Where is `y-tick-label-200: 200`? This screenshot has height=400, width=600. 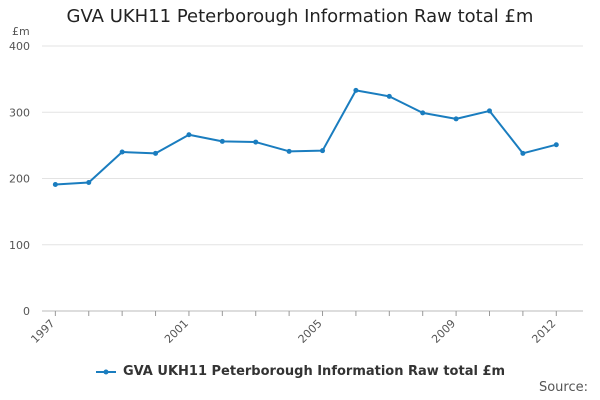 y-tick-label-200: 200 is located at coordinates (19, 179).